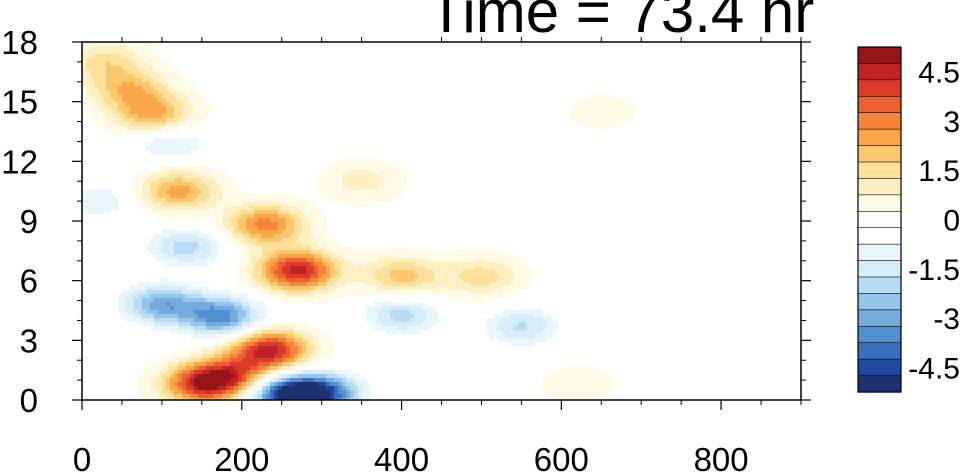 The width and height of the screenshot is (965, 473). Describe the element at coordinates (29, 221) in the screenshot. I see `y-tick-label: 9` at that location.